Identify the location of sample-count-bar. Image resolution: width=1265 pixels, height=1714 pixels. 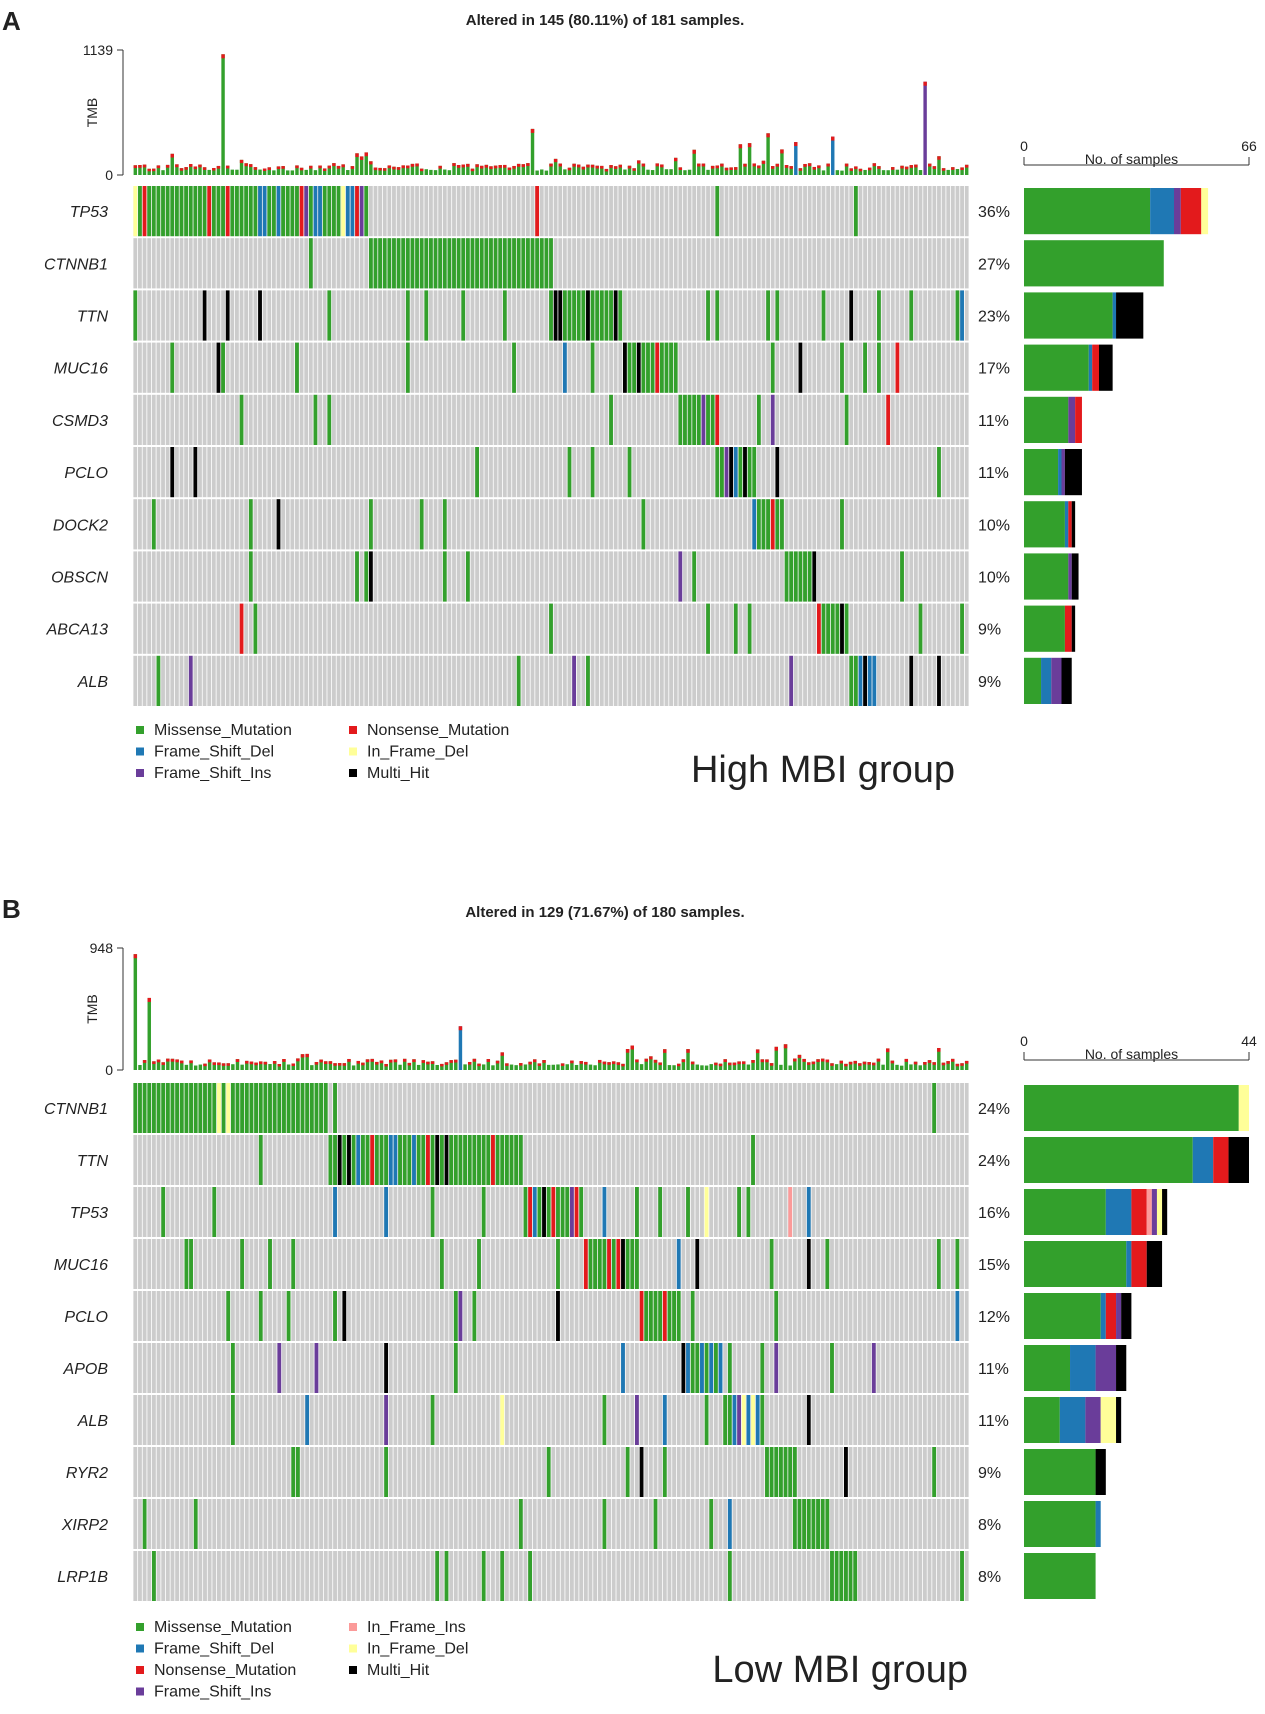
(1053, 472).